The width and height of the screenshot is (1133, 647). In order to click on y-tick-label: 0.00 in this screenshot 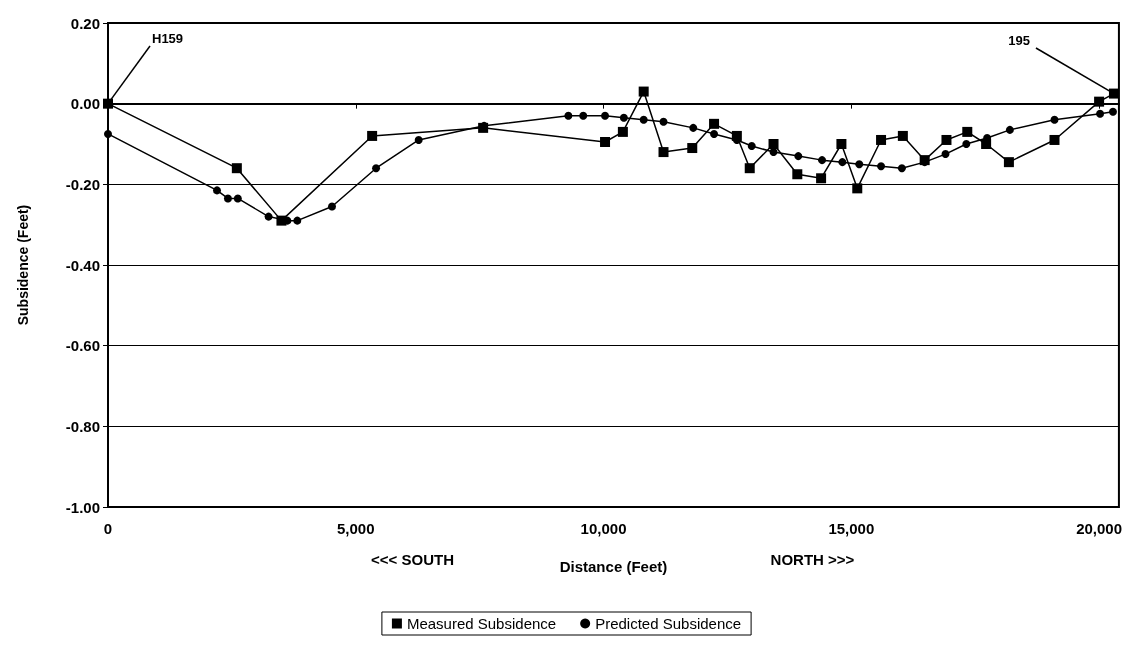, I will do `click(85, 104)`.